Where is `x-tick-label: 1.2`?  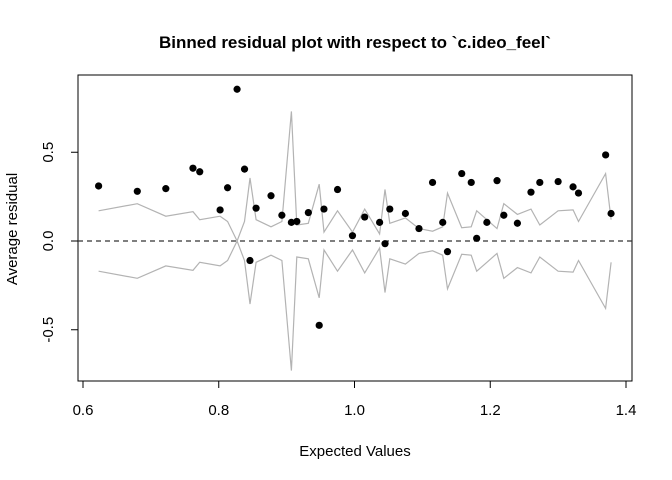
x-tick-label: 1.2 is located at coordinates (490, 410).